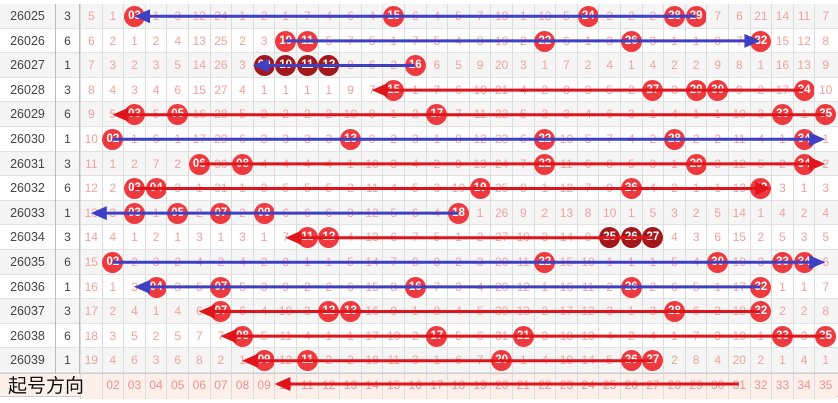 The width and height of the screenshot is (838, 403). Describe the element at coordinates (825, 65) in the screenshot. I see `number-cell: 9` at that location.